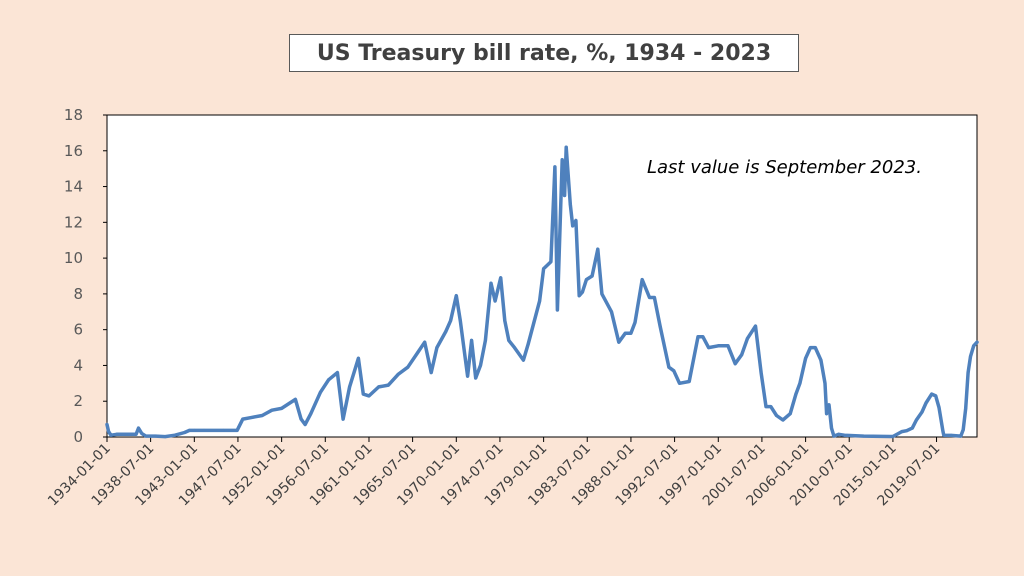  I want to click on chart-annotation: Last value is September 2023., so click(784, 167).